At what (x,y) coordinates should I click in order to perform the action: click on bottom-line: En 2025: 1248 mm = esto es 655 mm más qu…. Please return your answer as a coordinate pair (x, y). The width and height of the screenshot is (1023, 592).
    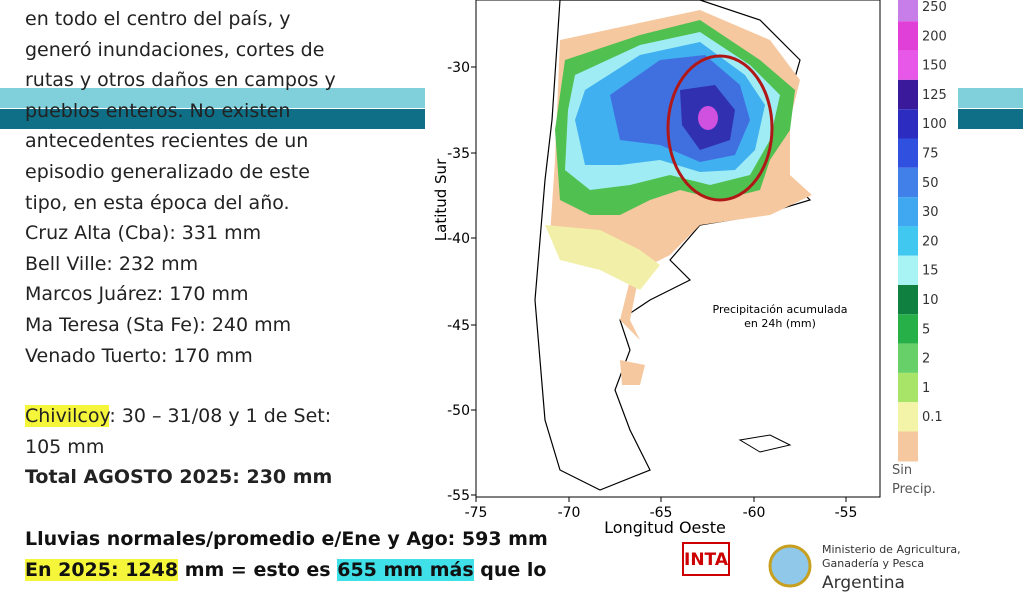
    Looking at the image, I should click on (285, 570).